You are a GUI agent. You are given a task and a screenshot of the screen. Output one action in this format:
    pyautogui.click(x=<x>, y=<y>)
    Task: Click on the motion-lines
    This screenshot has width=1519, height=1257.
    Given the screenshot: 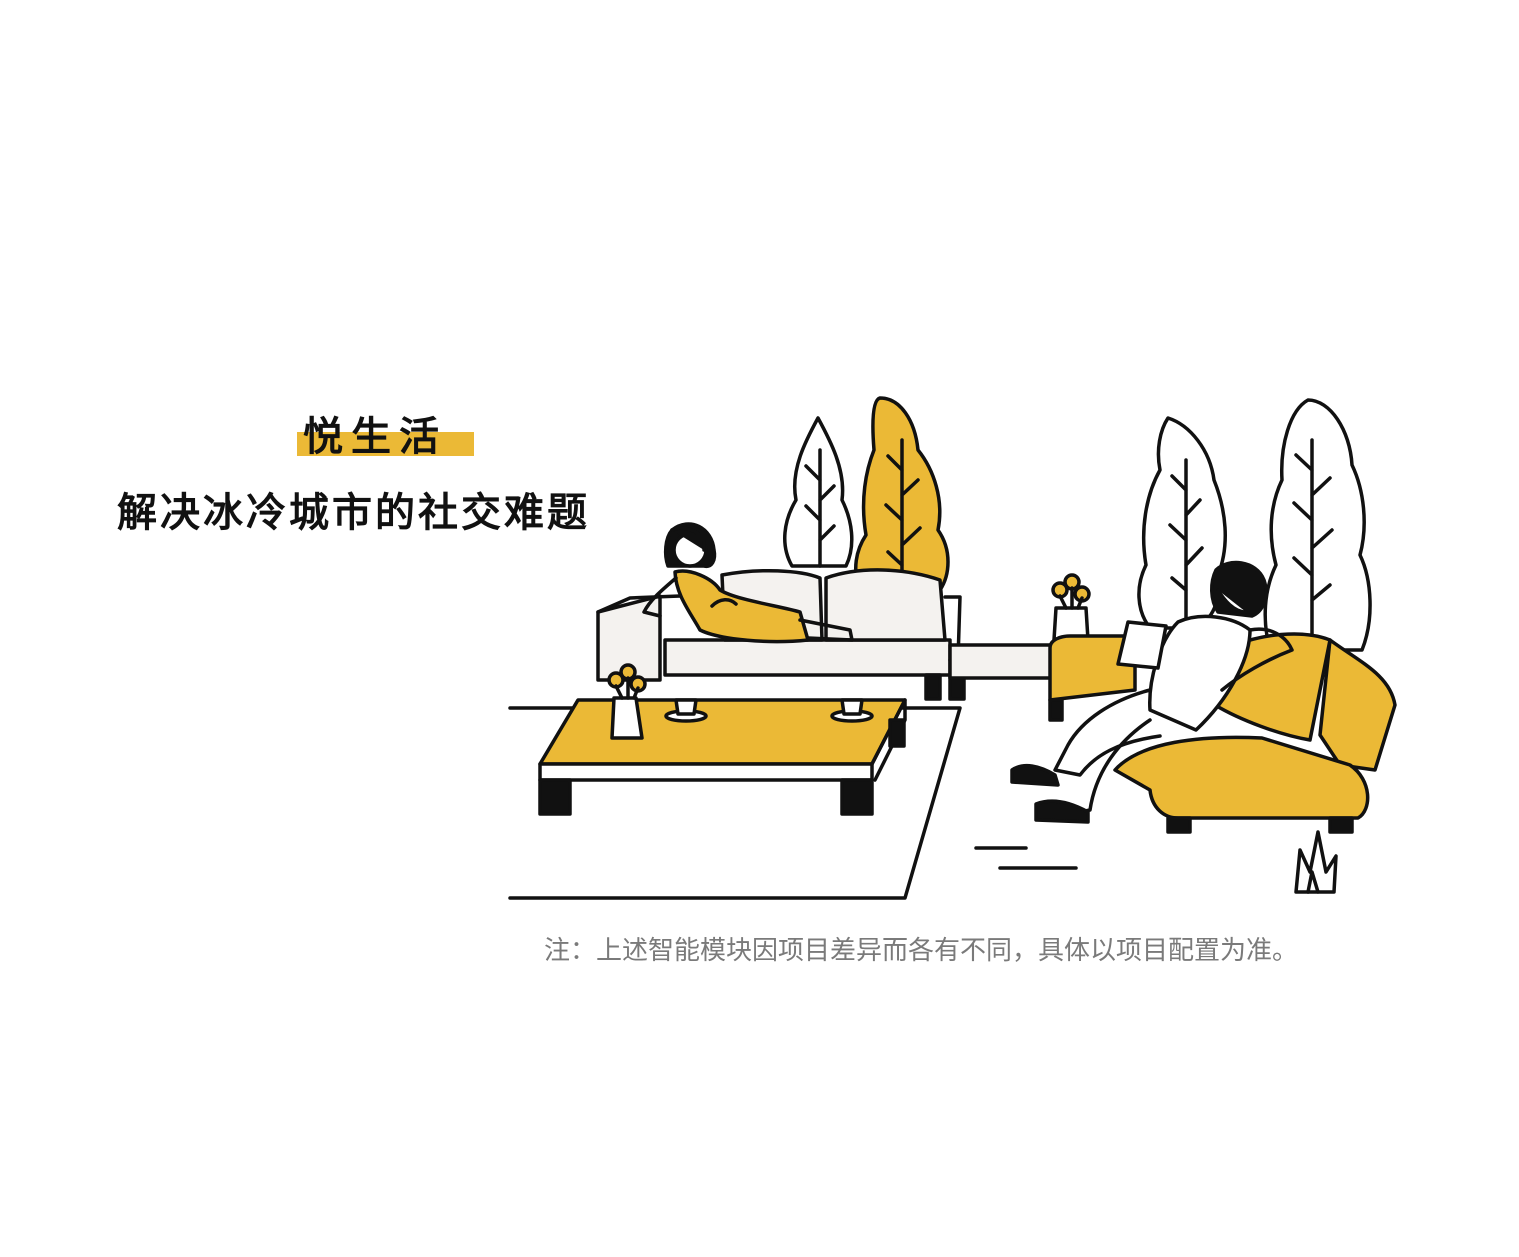 What is the action you would take?
    pyautogui.click(x=1026, y=858)
    